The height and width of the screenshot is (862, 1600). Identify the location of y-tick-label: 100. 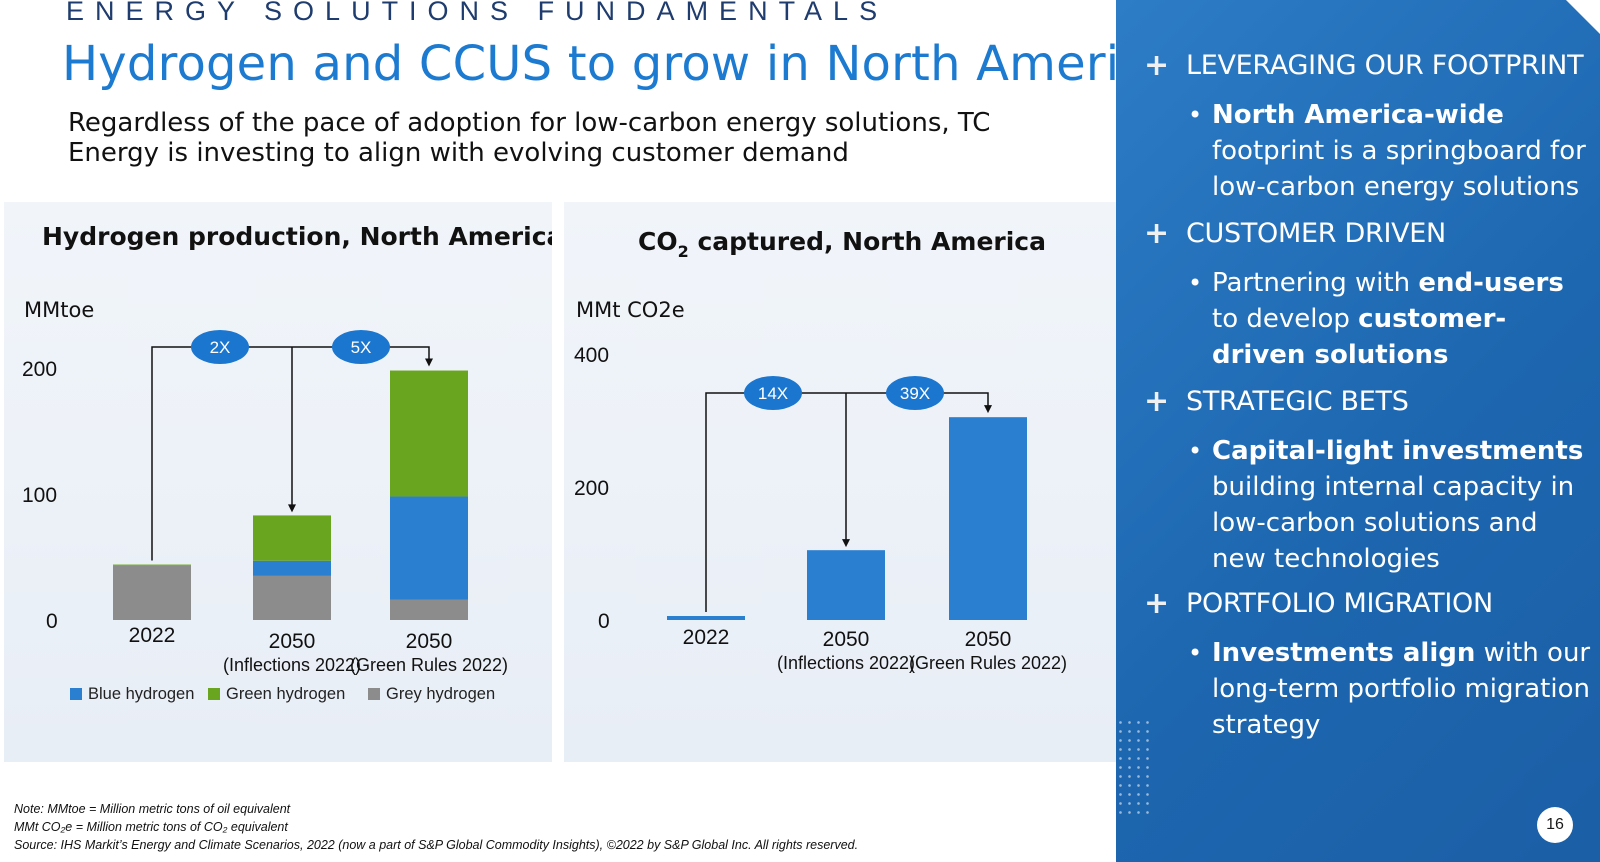
(39, 495).